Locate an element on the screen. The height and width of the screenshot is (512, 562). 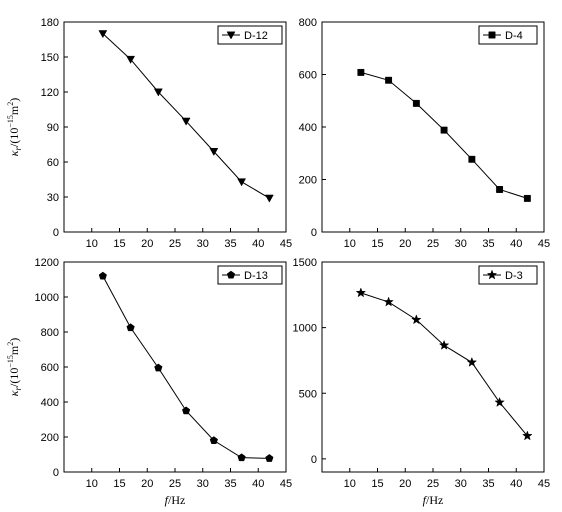
y-tick-label: 30 is located at coordinates (53, 198).